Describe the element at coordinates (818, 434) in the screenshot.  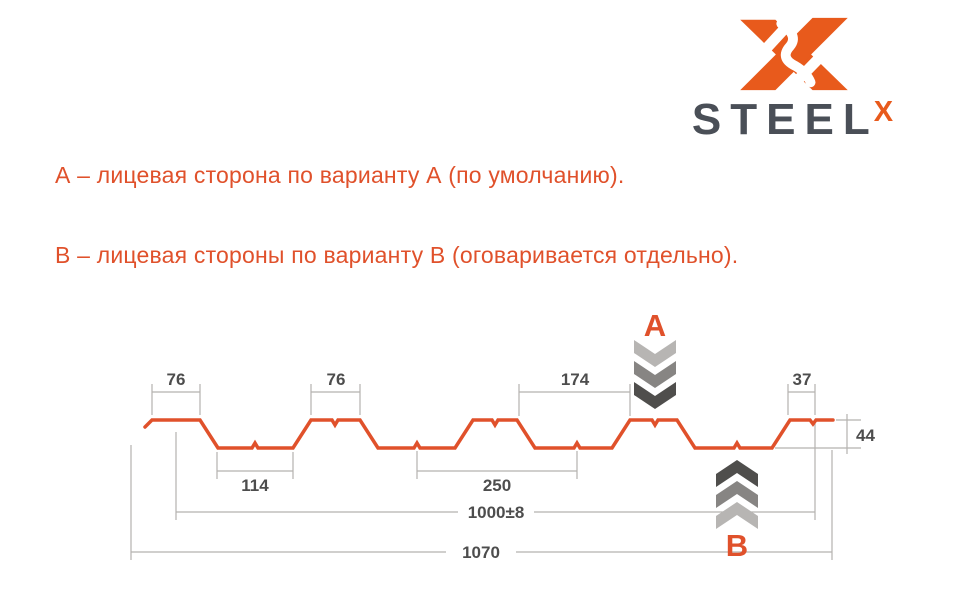
I see `dim-line-height` at that location.